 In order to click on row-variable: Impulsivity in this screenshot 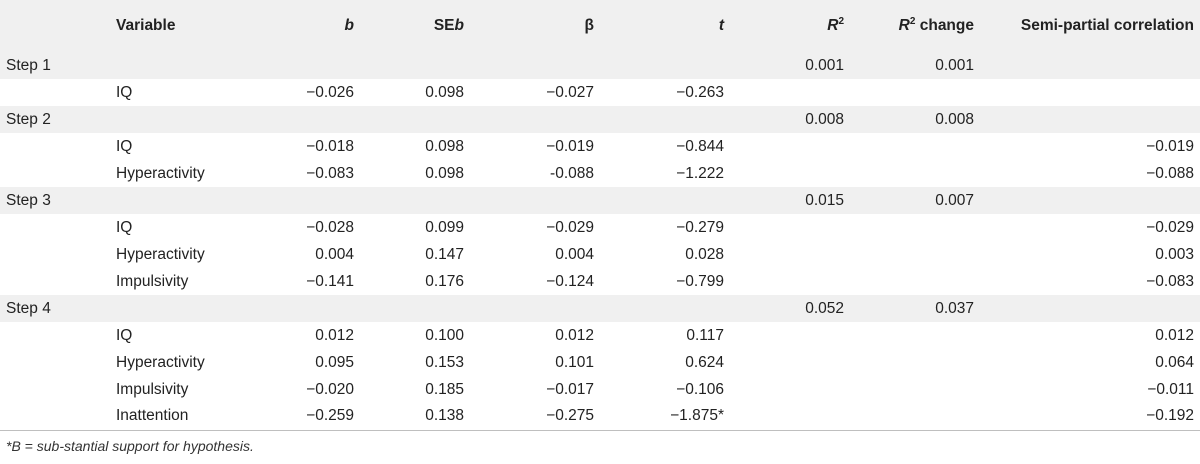, I will do `click(152, 281)`.